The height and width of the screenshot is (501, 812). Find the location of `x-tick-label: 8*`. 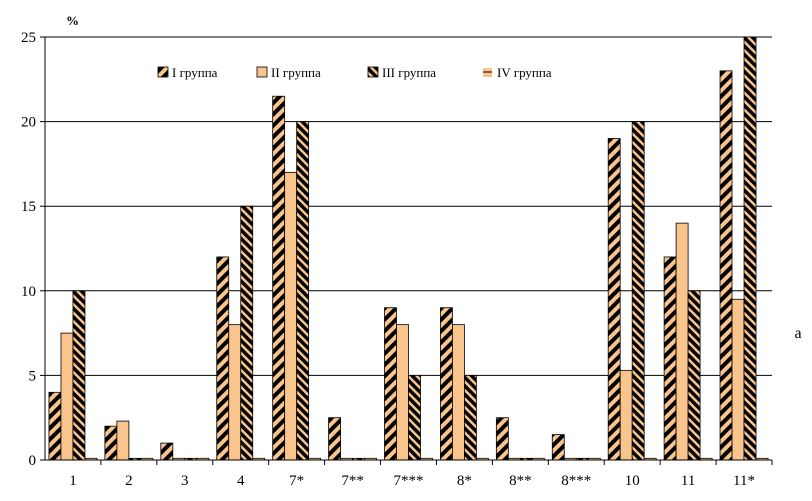

x-tick-label: 8* is located at coordinates (464, 481).